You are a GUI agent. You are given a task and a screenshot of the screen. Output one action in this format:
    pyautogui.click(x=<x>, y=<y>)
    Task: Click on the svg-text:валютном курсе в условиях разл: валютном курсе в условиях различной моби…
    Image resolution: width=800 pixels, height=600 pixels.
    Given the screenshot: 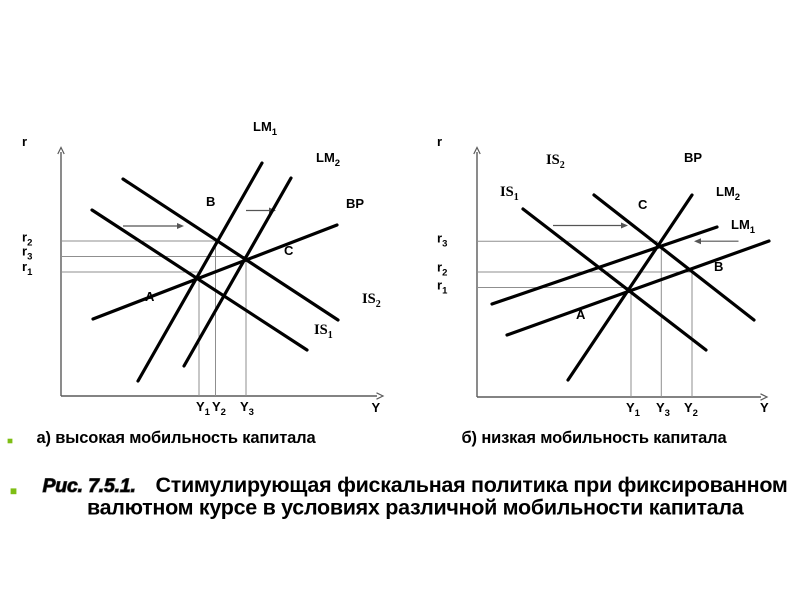 What is the action you would take?
    pyautogui.click(x=416, y=508)
    